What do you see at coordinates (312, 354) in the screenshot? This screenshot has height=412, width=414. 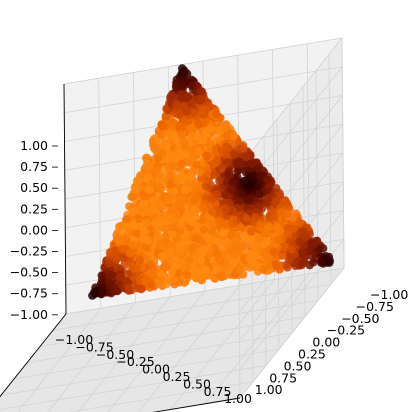 I see `y-tick-label: 0.25` at bounding box center [312, 354].